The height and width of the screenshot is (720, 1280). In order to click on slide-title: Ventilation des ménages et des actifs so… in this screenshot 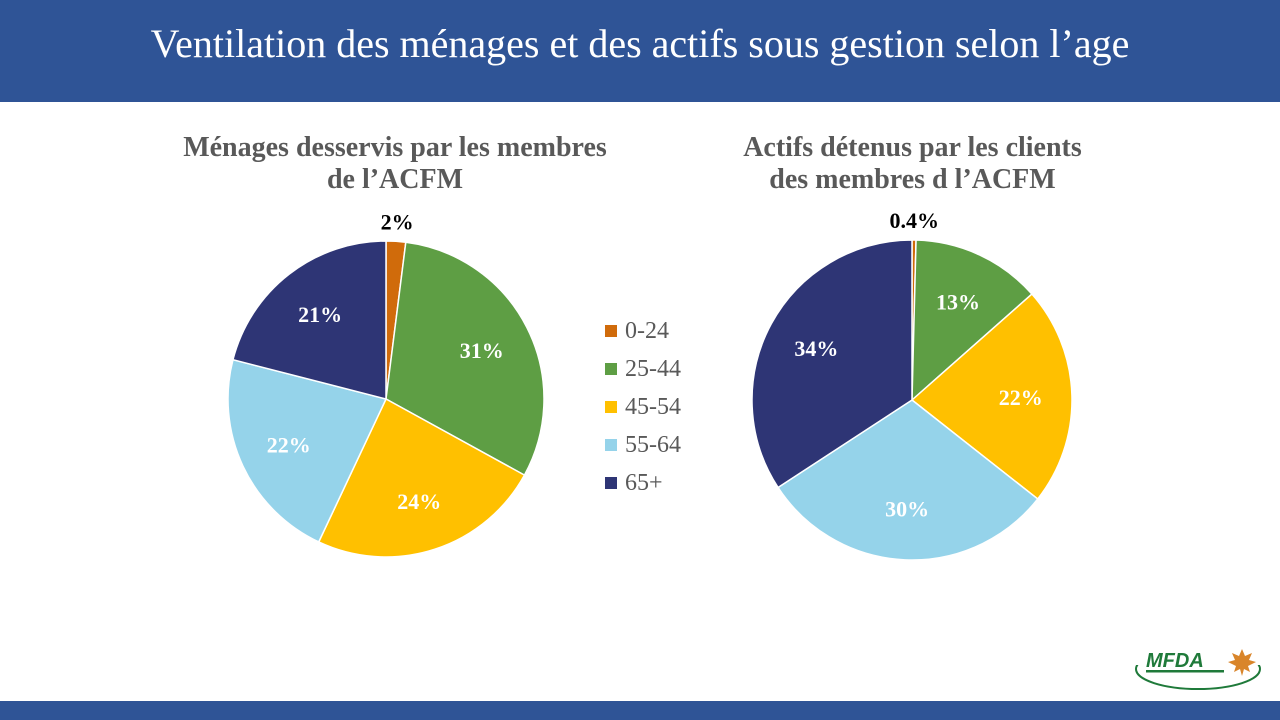, I will do `click(640, 43)`.